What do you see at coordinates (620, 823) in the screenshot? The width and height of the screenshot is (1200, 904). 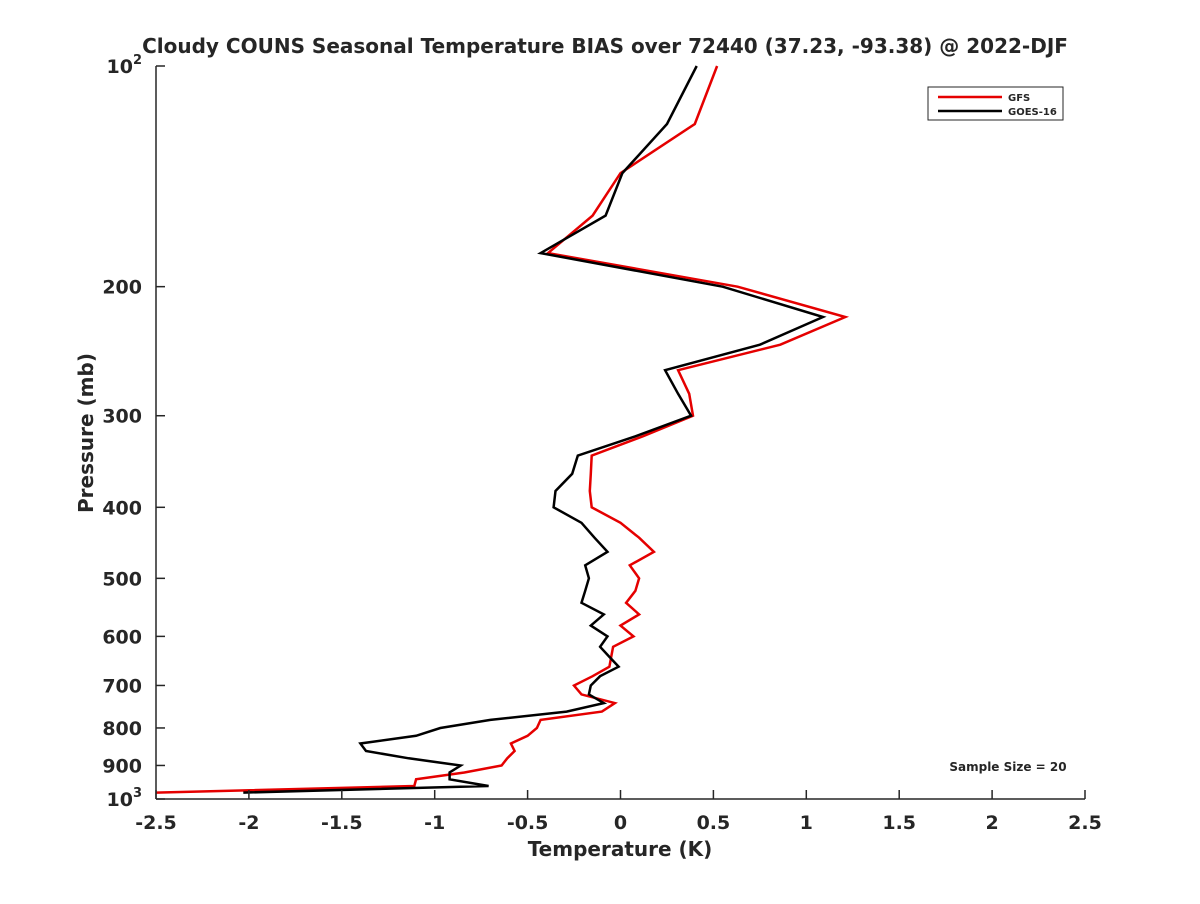 I see `x-tick-label: 0` at bounding box center [620, 823].